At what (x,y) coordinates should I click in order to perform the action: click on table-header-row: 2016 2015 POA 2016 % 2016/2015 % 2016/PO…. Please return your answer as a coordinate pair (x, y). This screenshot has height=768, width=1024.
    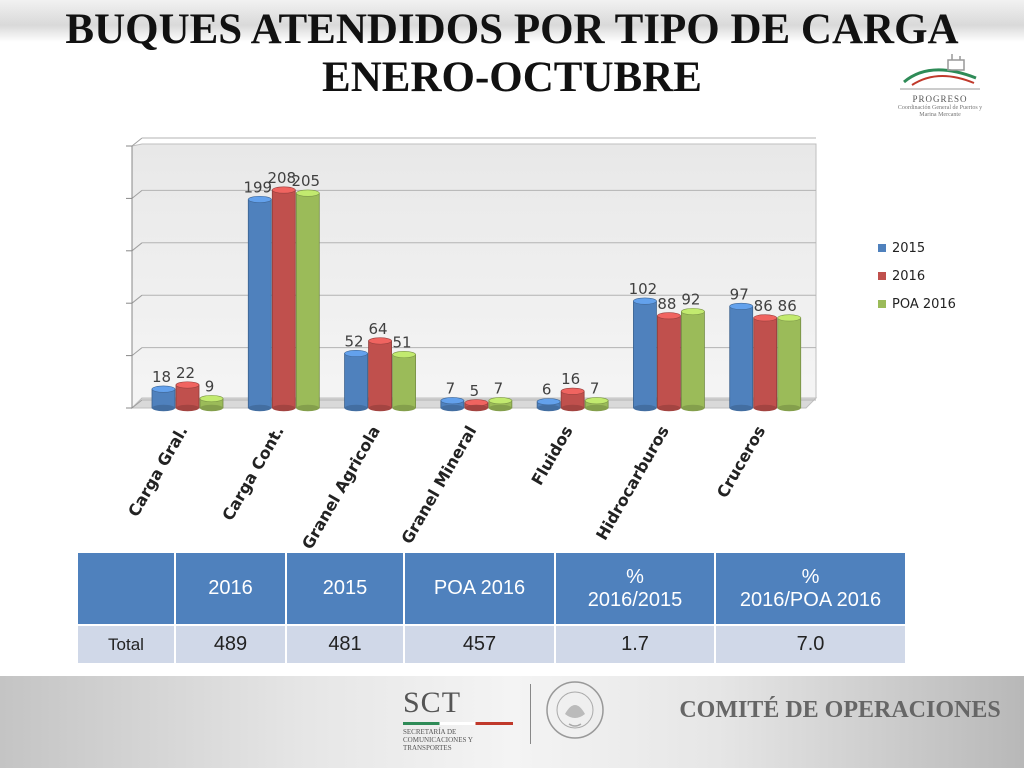
    Looking at the image, I should click on (492, 589).